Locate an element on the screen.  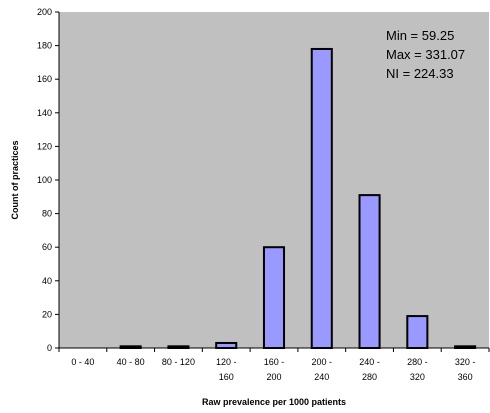
annotation-max: Max = 331.07 is located at coordinates (425, 54).